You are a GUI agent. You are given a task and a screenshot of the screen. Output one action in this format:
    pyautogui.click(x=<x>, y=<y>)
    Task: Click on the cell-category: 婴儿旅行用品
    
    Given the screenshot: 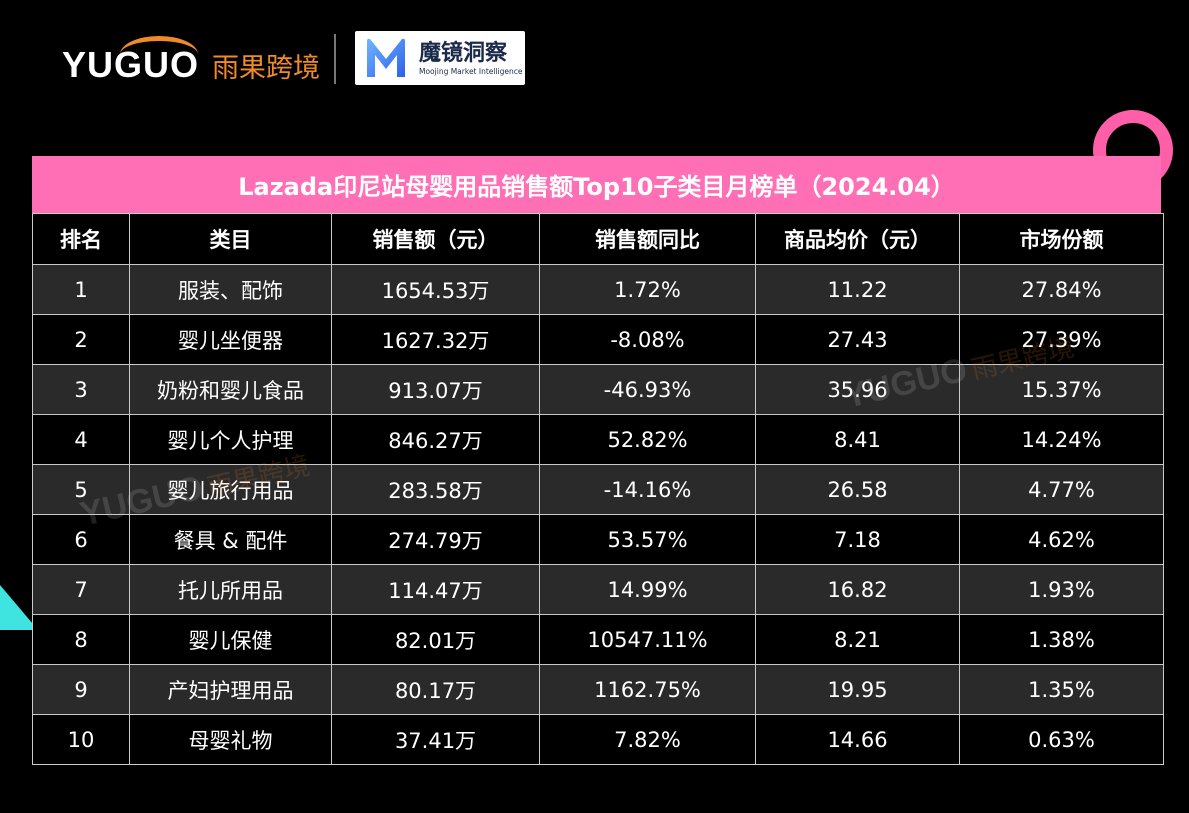 What is the action you would take?
    pyautogui.click(x=230, y=489)
    